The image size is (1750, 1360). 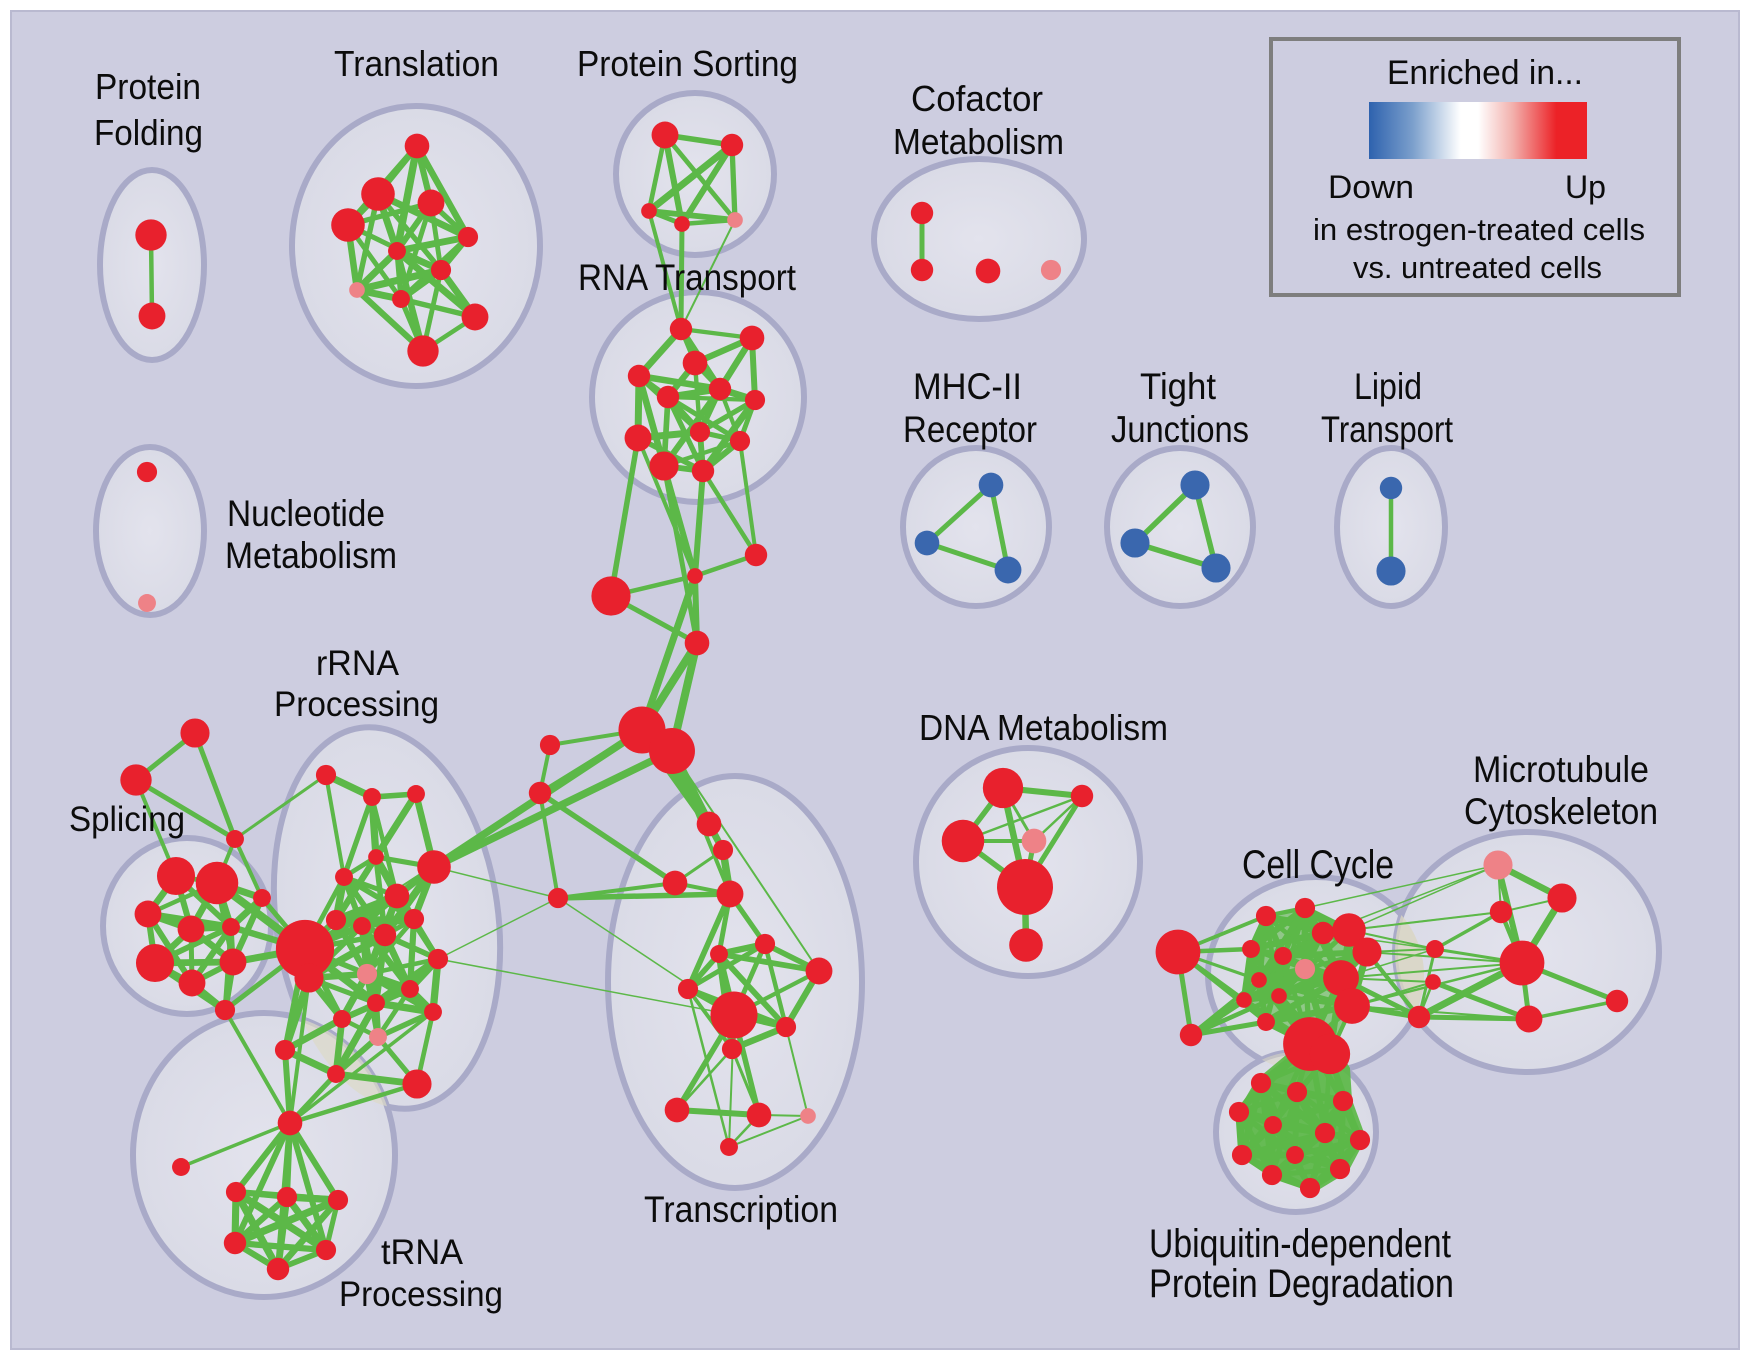 What do you see at coordinates (1561, 769) in the screenshot?
I see `svg-text: Microtubule` at bounding box center [1561, 769].